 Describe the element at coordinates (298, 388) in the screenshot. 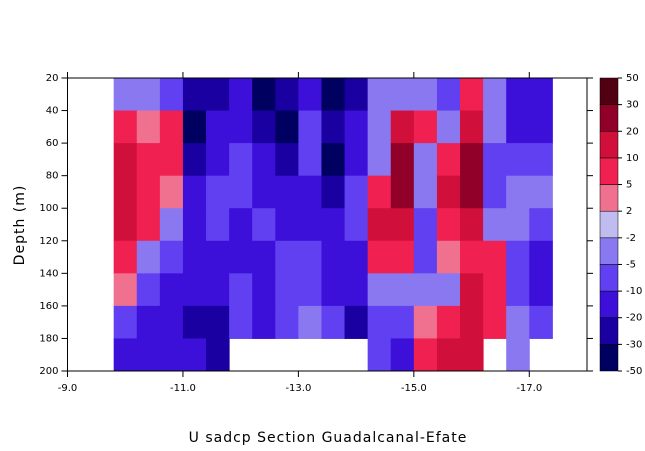

I see `x-tick-label: -13.0` at that location.